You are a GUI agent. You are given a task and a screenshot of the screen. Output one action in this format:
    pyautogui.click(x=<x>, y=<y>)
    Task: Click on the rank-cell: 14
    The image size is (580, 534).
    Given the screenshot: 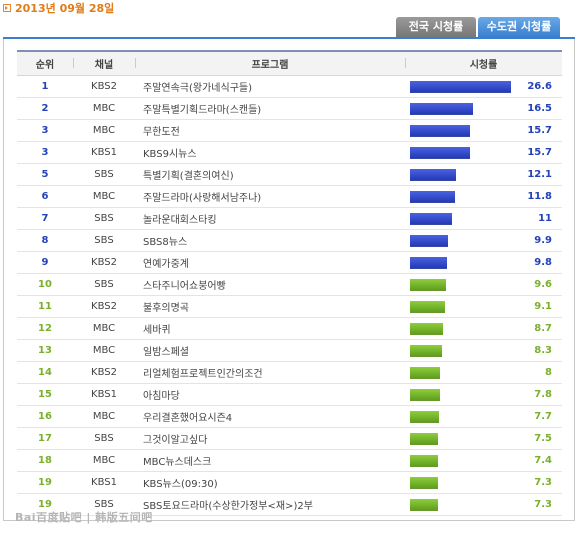 What is the action you would take?
    pyautogui.click(x=45, y=372)
    